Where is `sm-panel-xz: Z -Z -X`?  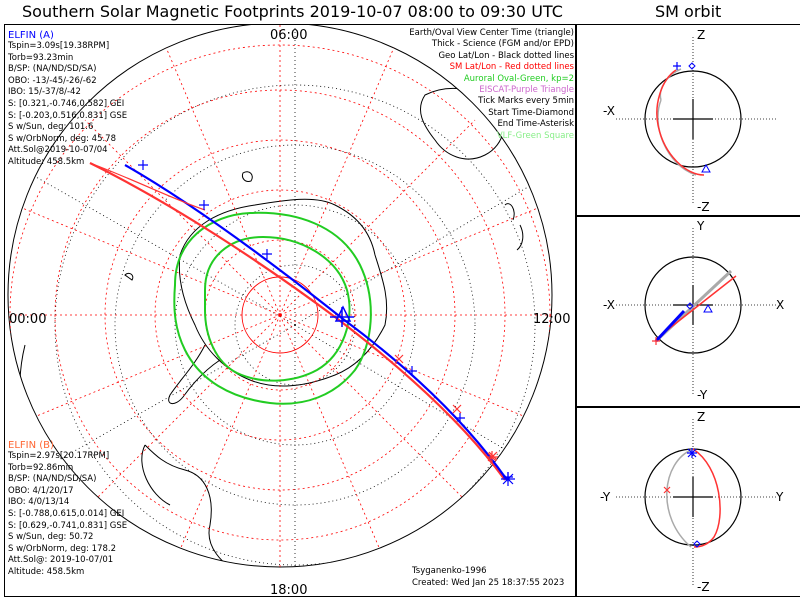 sm-panel-xz: Z -Z -X is located at coordinates (687, 120).